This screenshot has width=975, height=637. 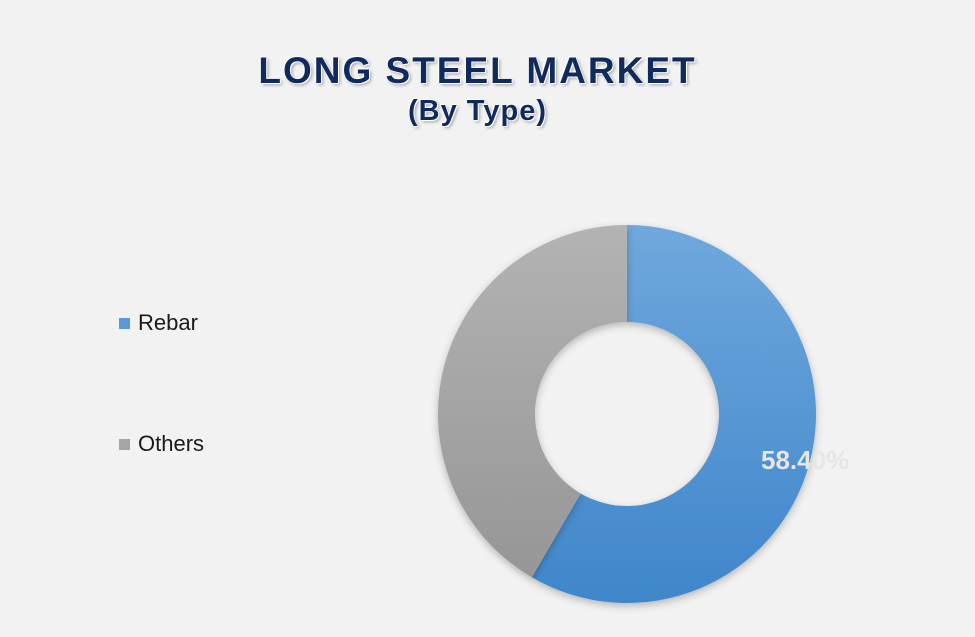 I want to click on chart-subtitle: (By Type), so click(x=477, y=111).